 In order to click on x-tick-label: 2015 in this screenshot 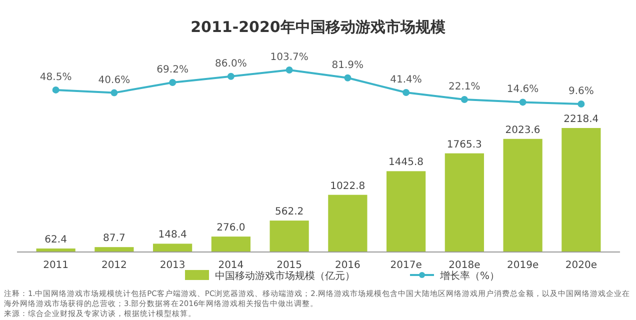, I will do `click(289, 265)`.